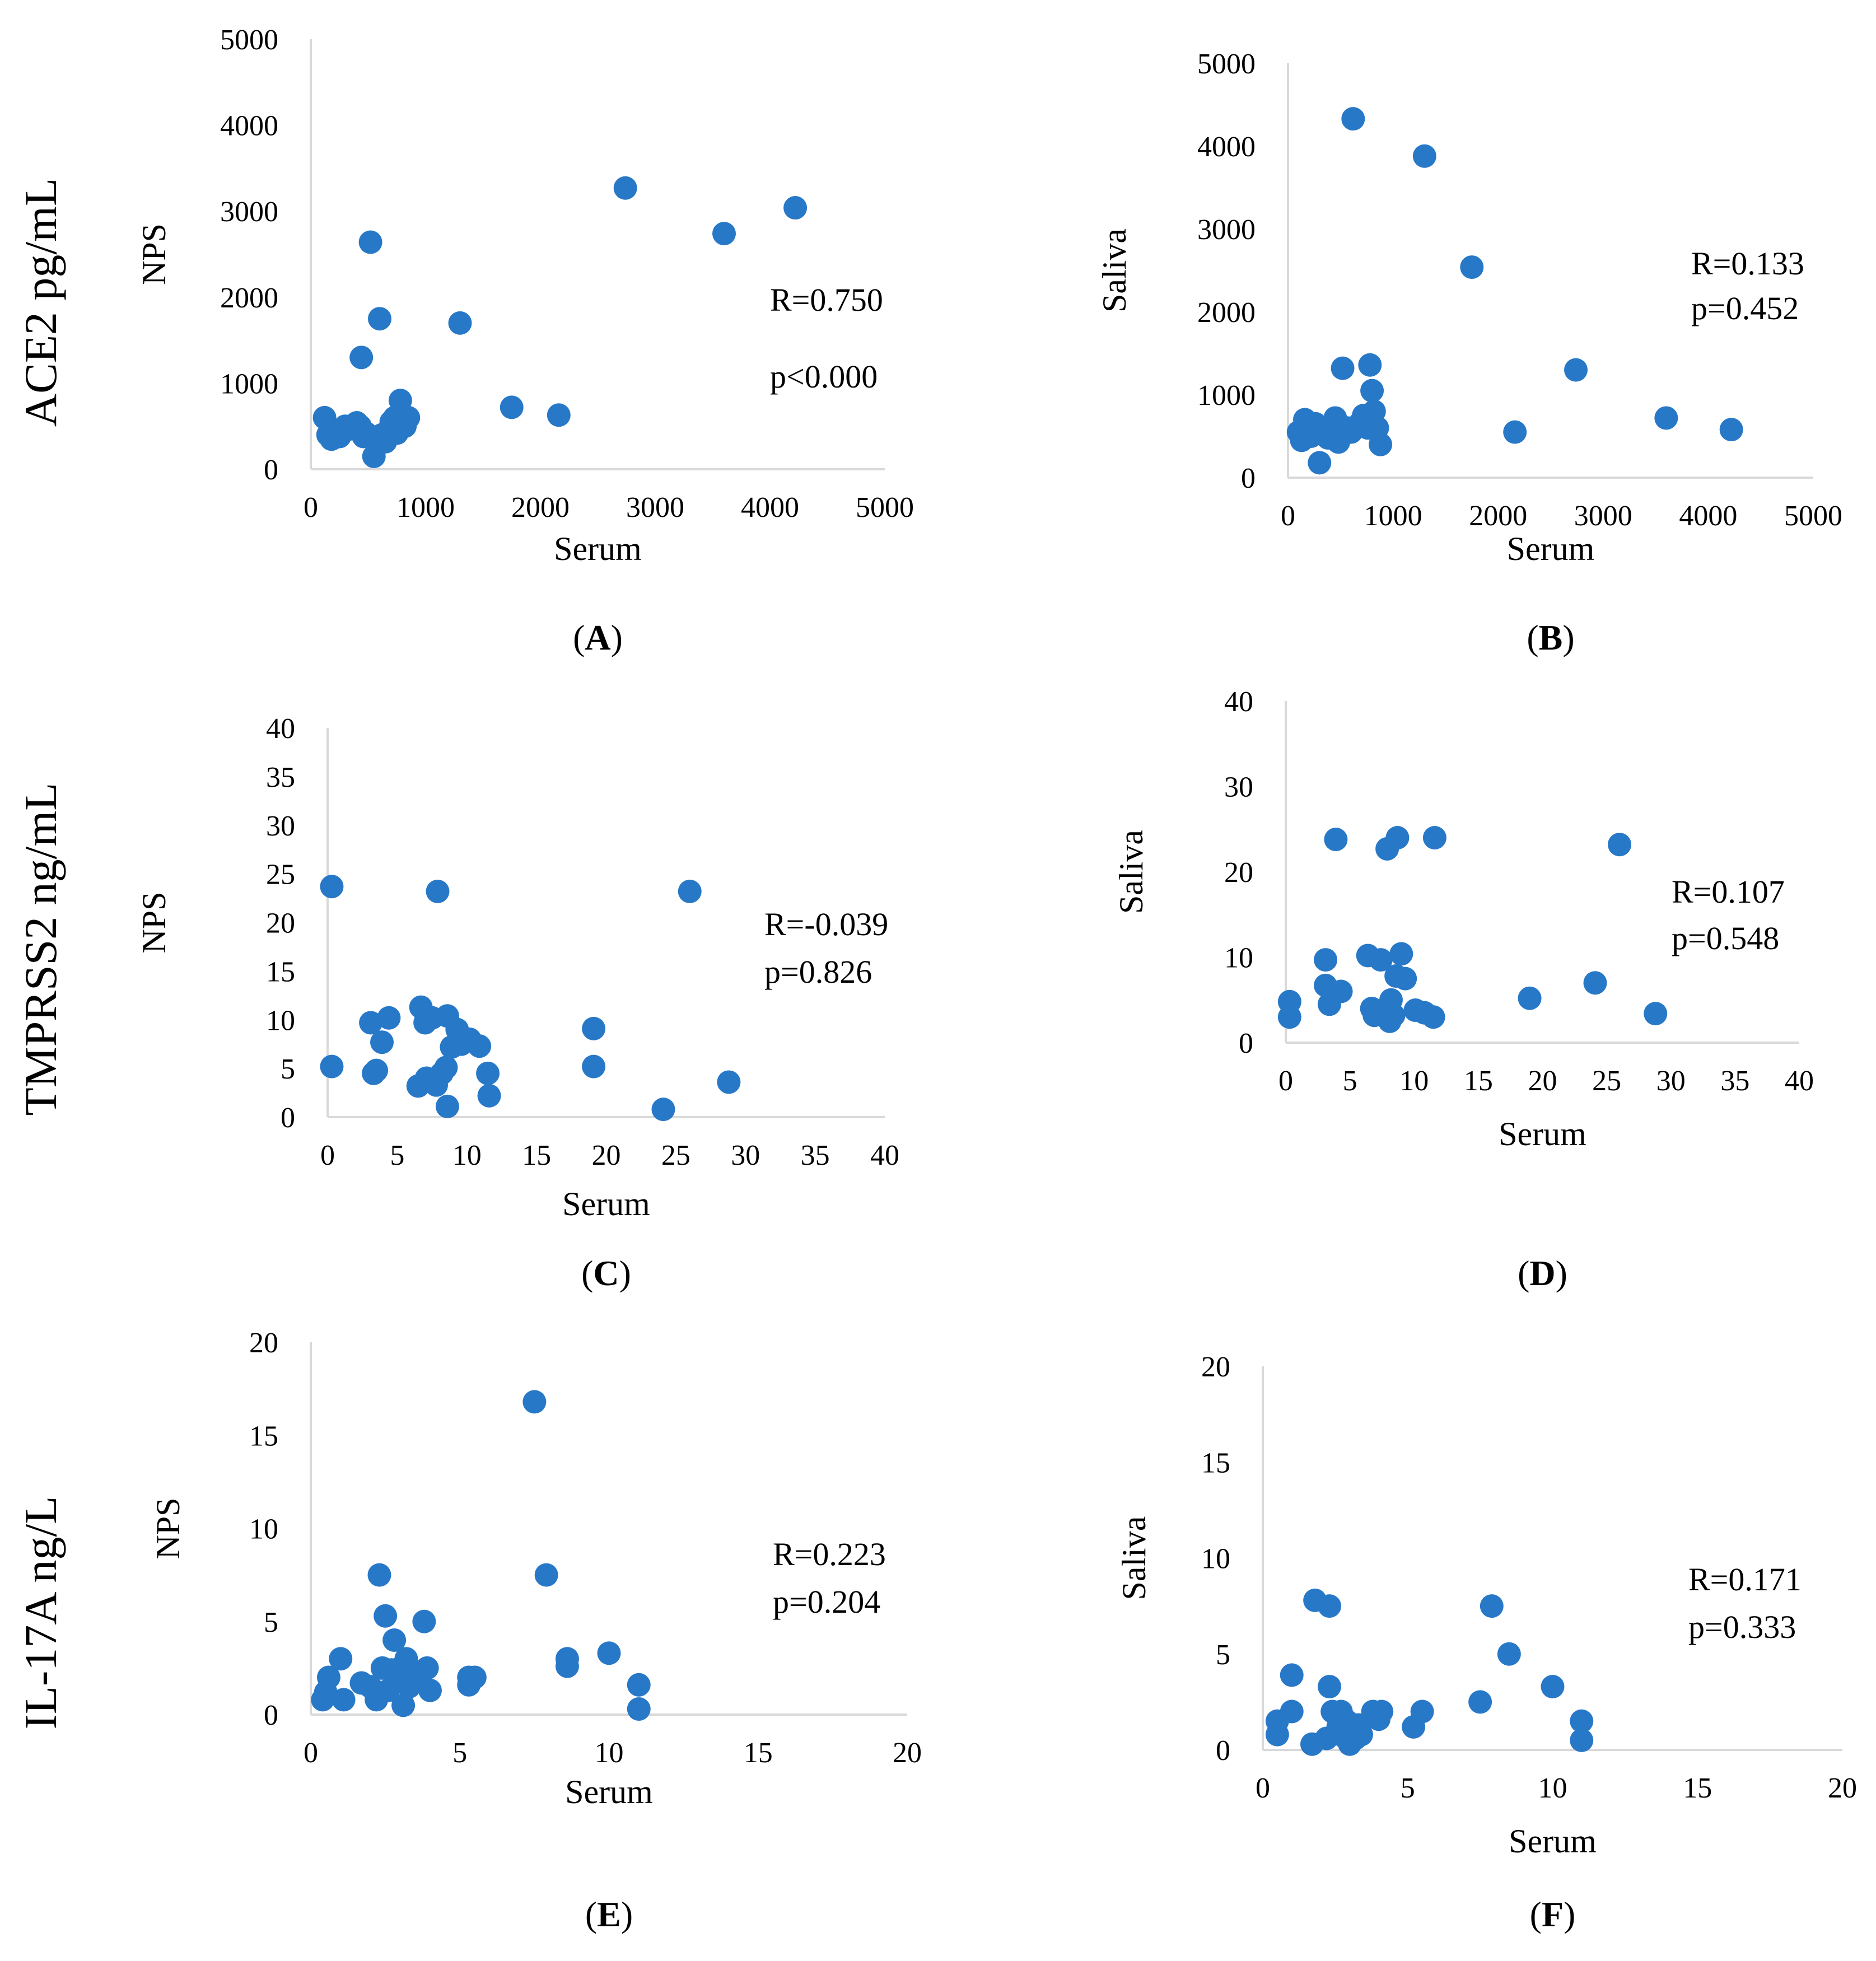 The height and width of the screenshot is (1961, 1876). What do you see at coordinates (1745, 308) in the screenshot?
I see `stat-annotation: p=0.452` at bounding box center [1745, 308].